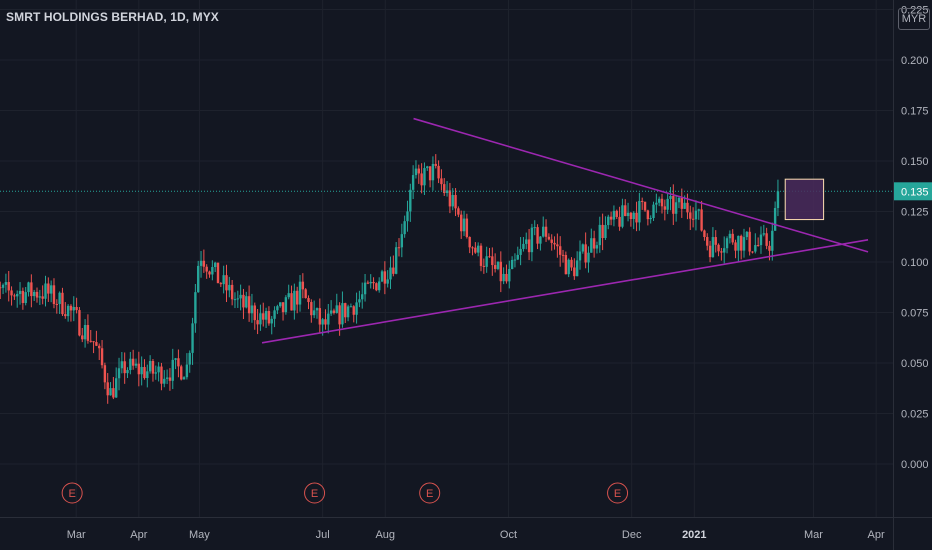 Image resolution: width=932 pixels, height=550 pixels. What do you see at coordinates (915, 314) in the screenshot?
I see `y-tick-label: 0.075` at bounding box center [915, 314].